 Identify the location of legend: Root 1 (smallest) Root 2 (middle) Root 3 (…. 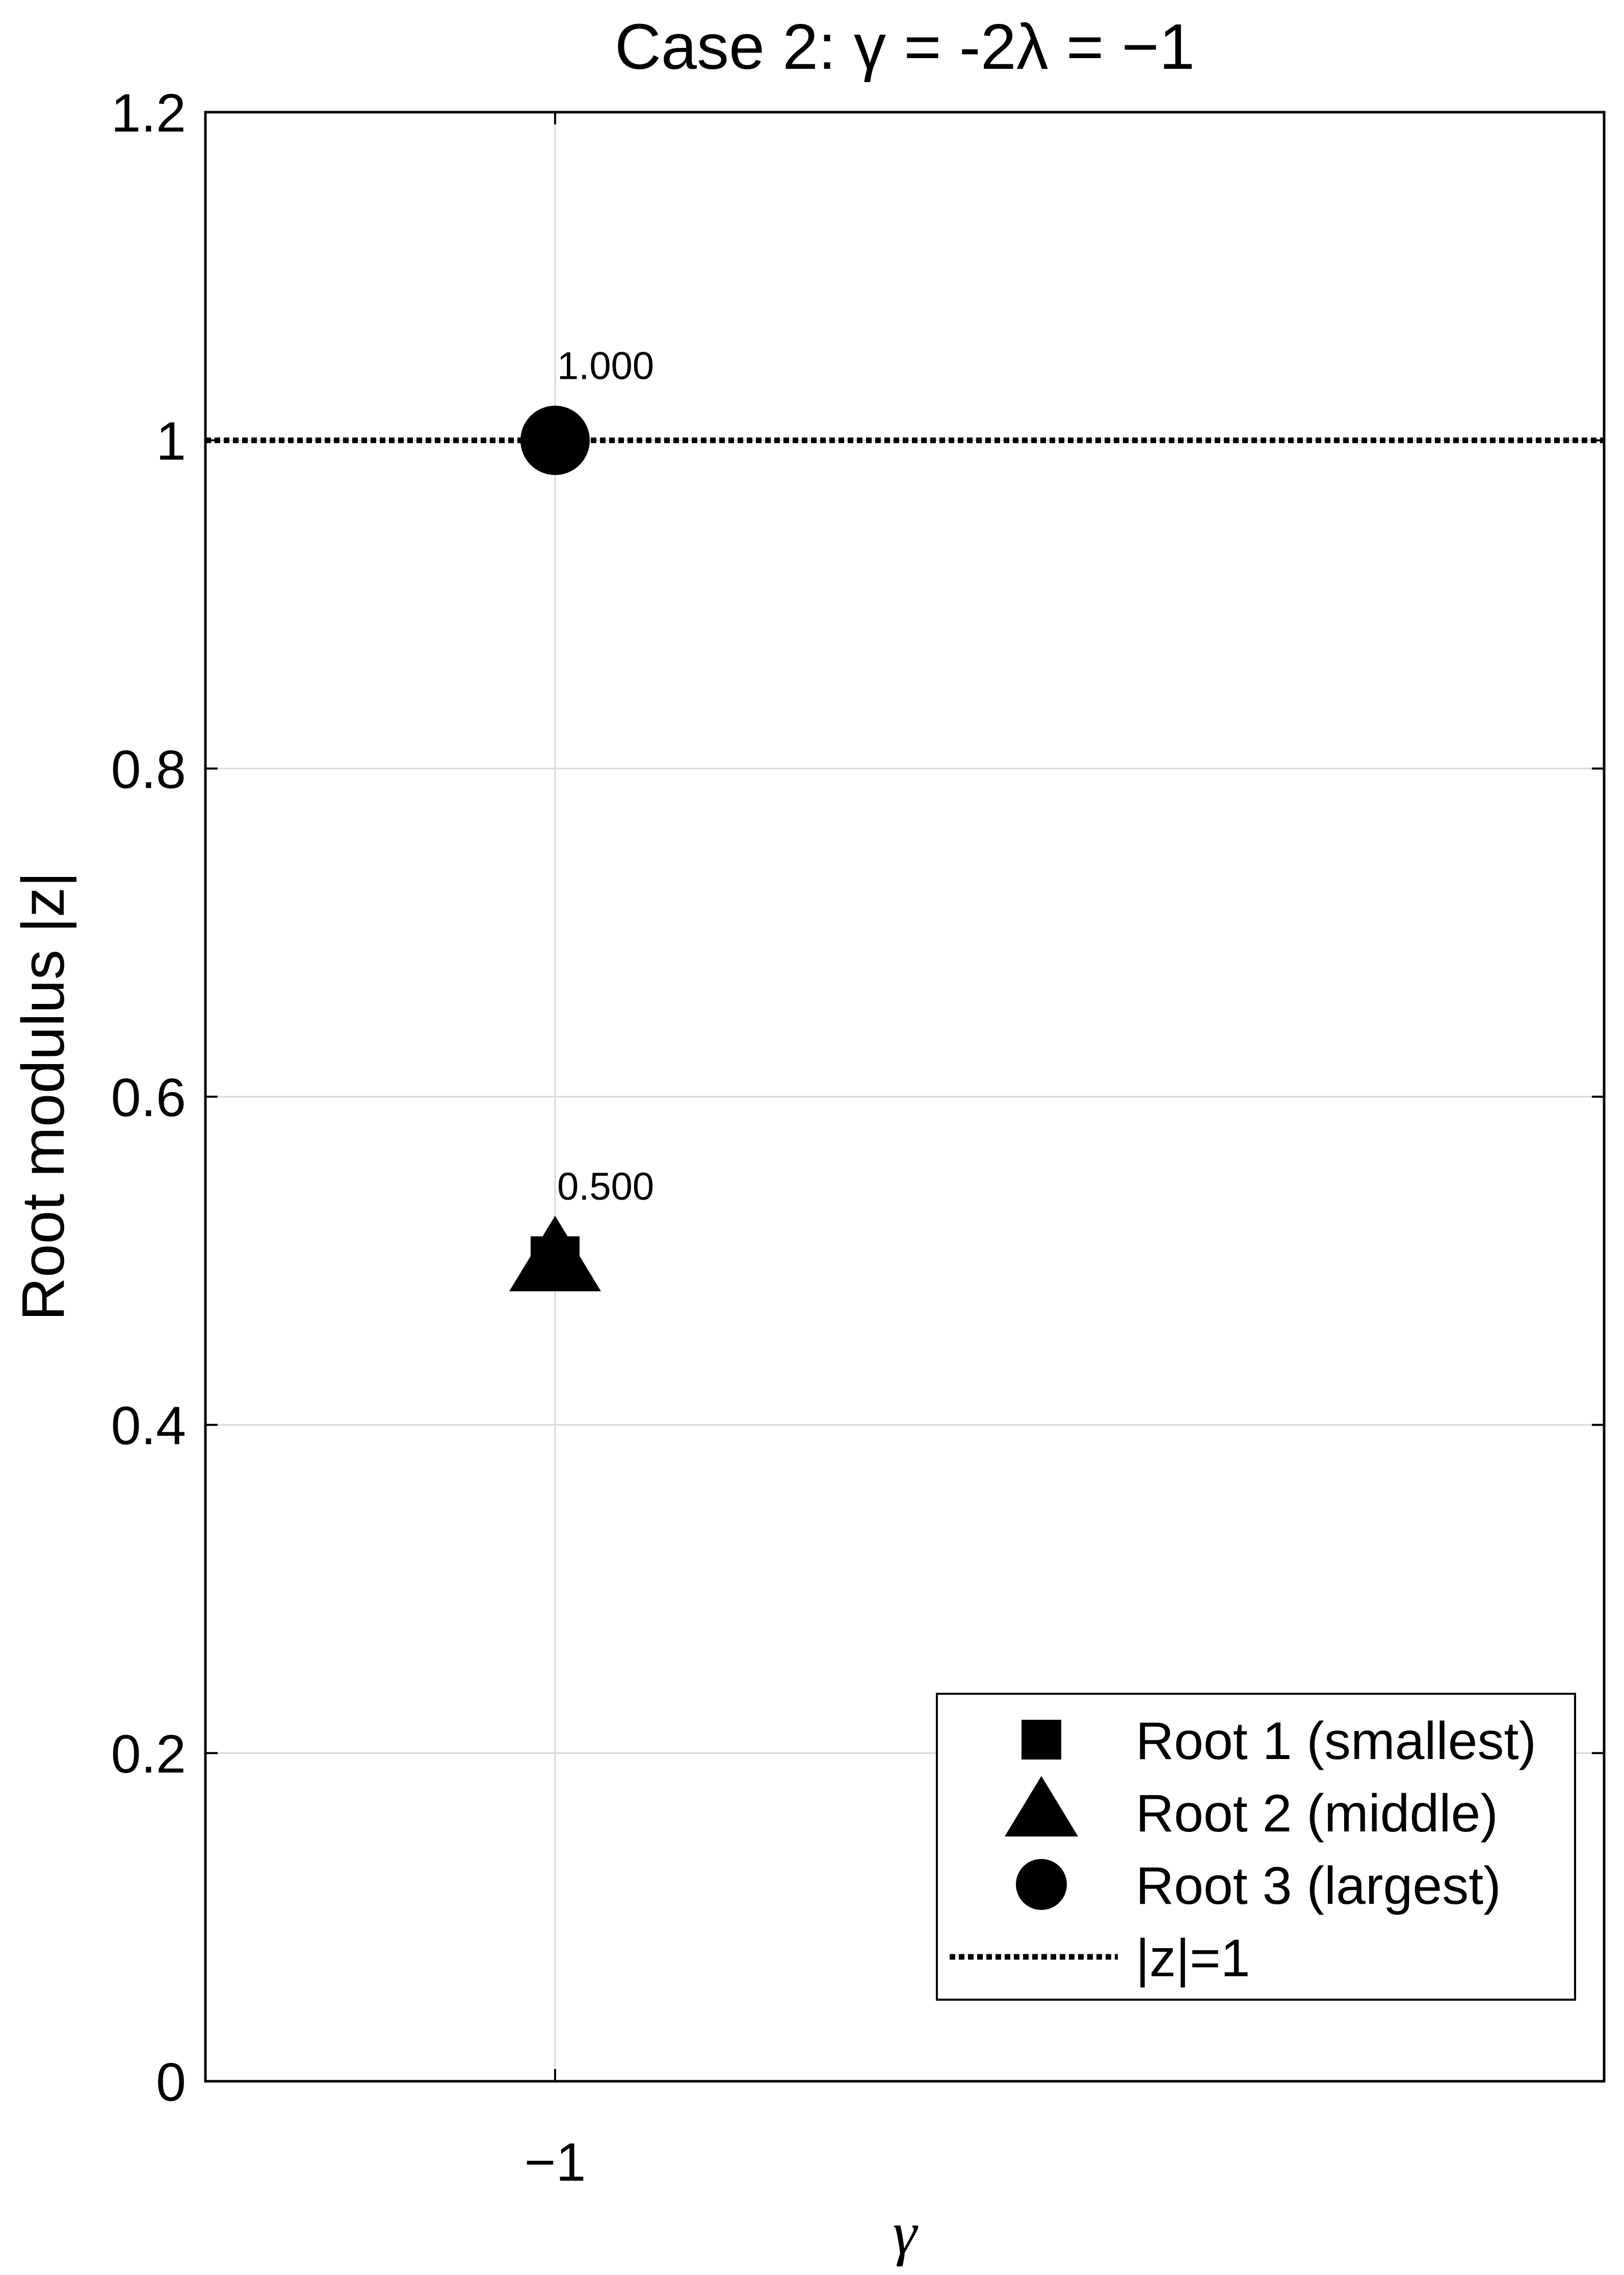
(1256, 1847).